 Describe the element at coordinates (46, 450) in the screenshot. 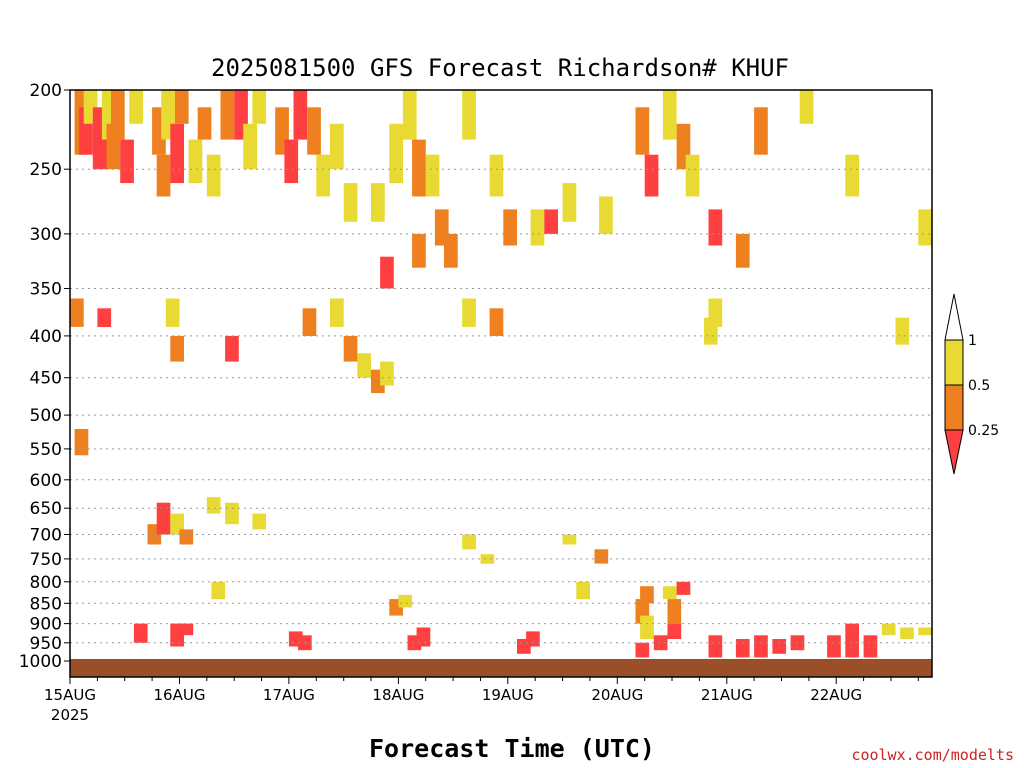

I see `y-tick-label: 550` at that location.